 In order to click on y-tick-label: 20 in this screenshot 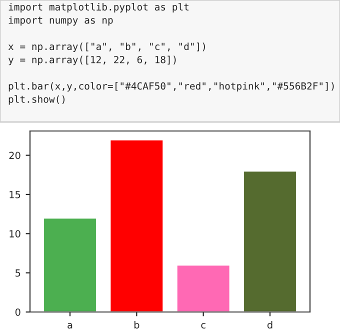, I will do `click(14, 156)`.